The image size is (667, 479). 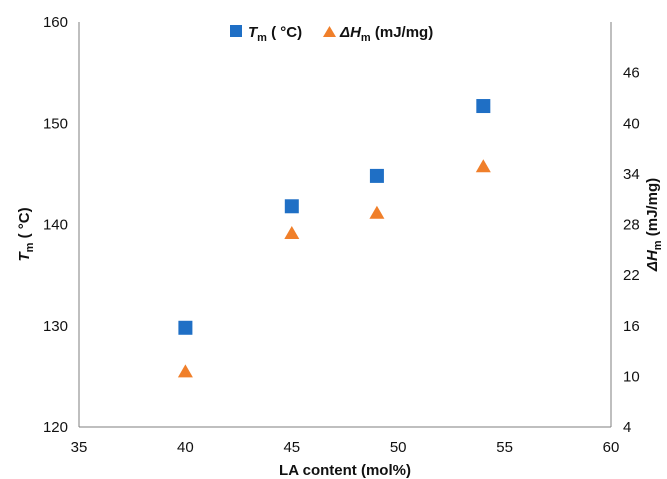 I want to click on right-y-tick-label: 10, so click(x=631, y=376).